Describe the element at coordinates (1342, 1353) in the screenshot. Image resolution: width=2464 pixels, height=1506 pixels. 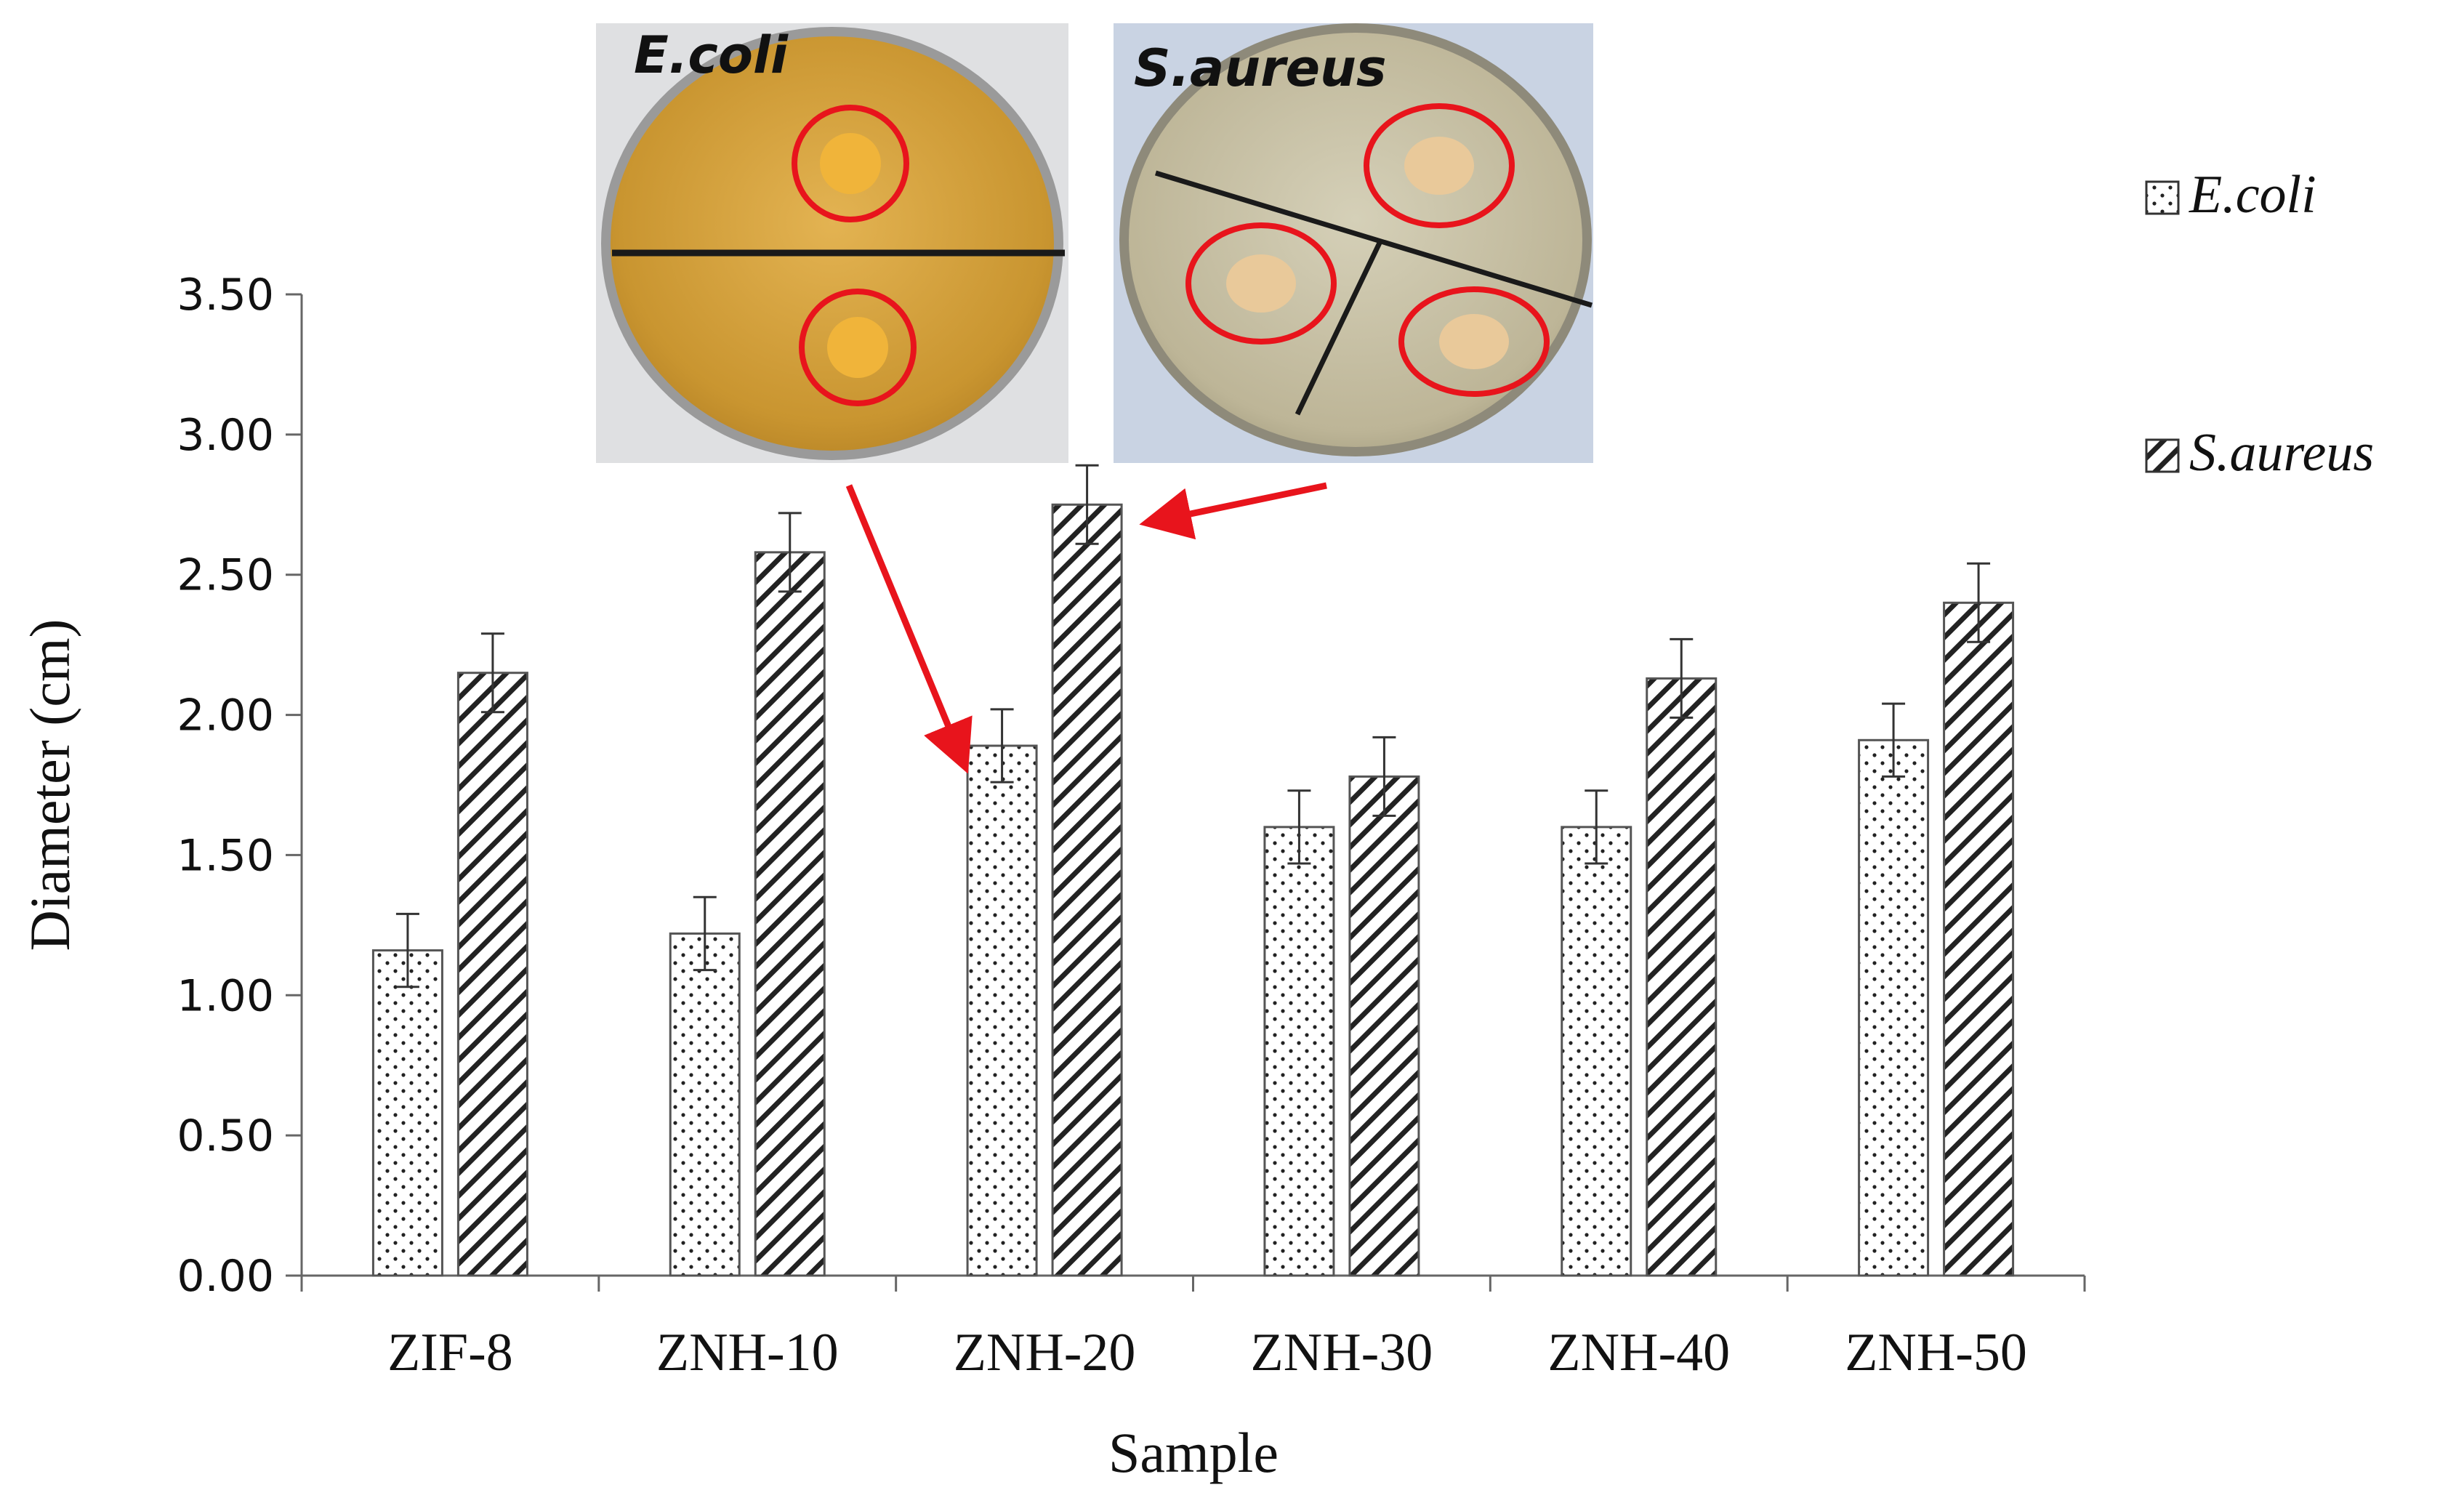
I see `category-label: ZNH-30` at that location.